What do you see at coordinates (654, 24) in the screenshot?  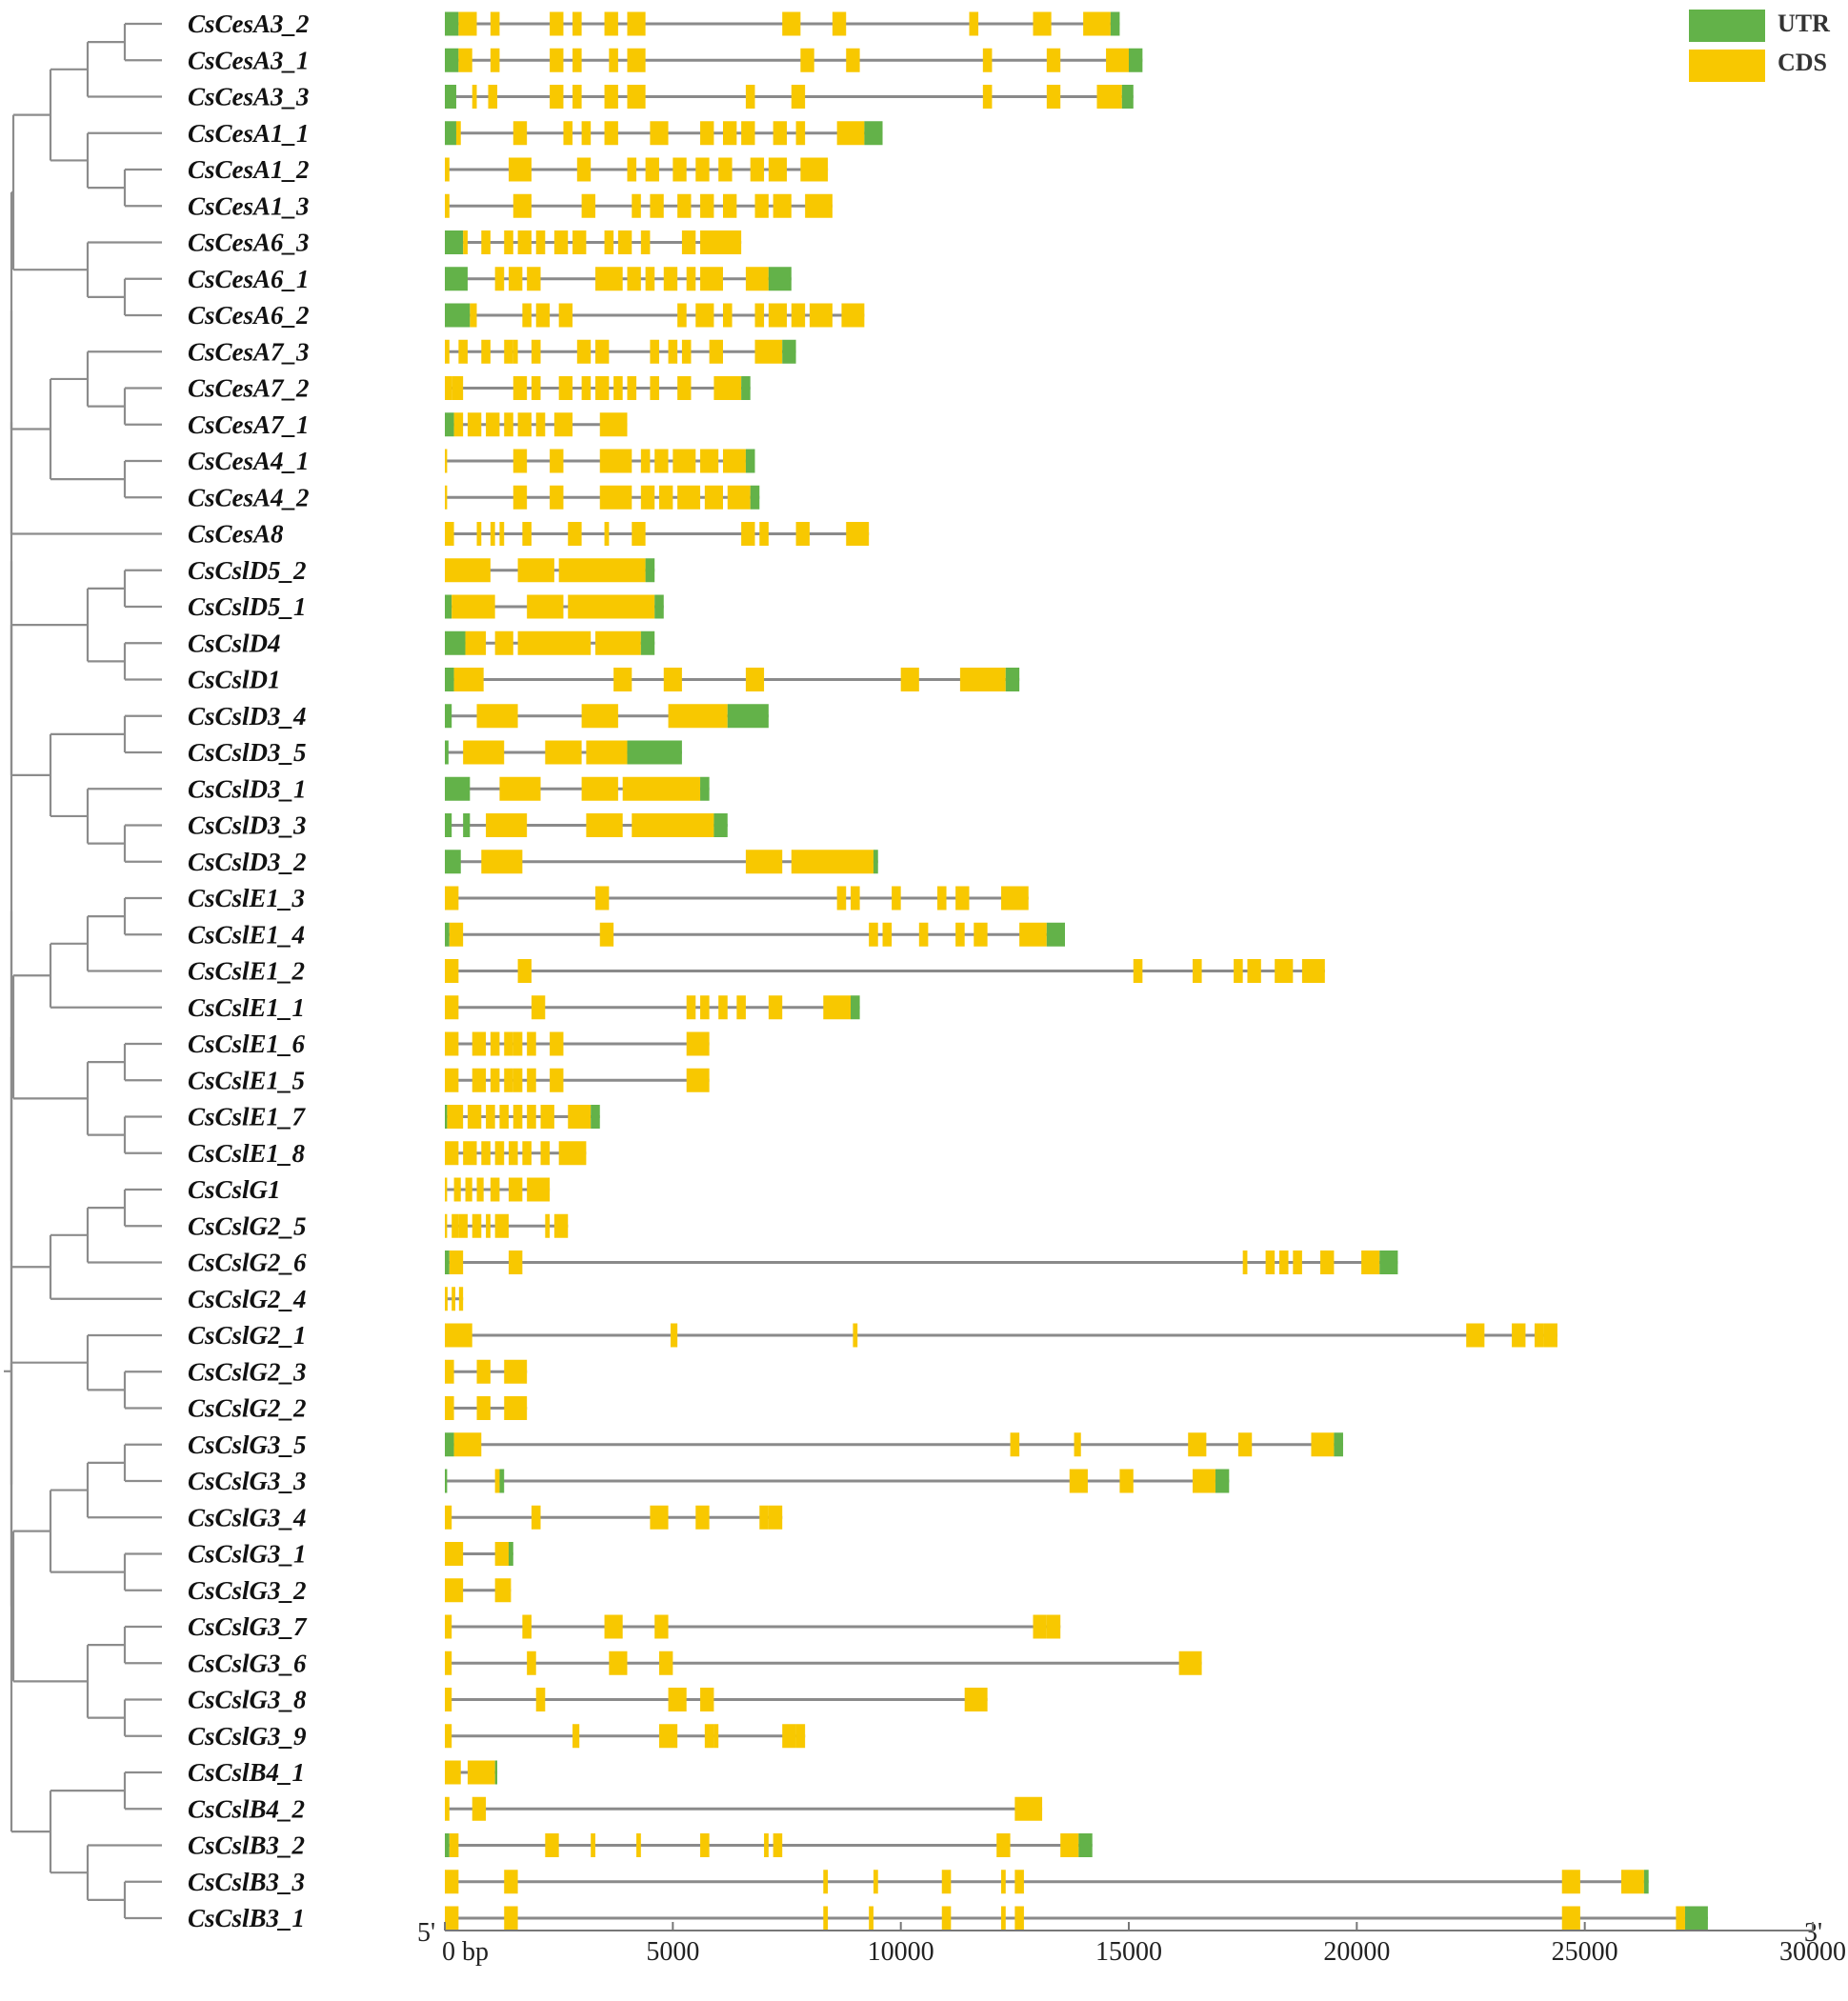 I see `gene-row: CsCesA3_2` at bounding box center [654, 24].